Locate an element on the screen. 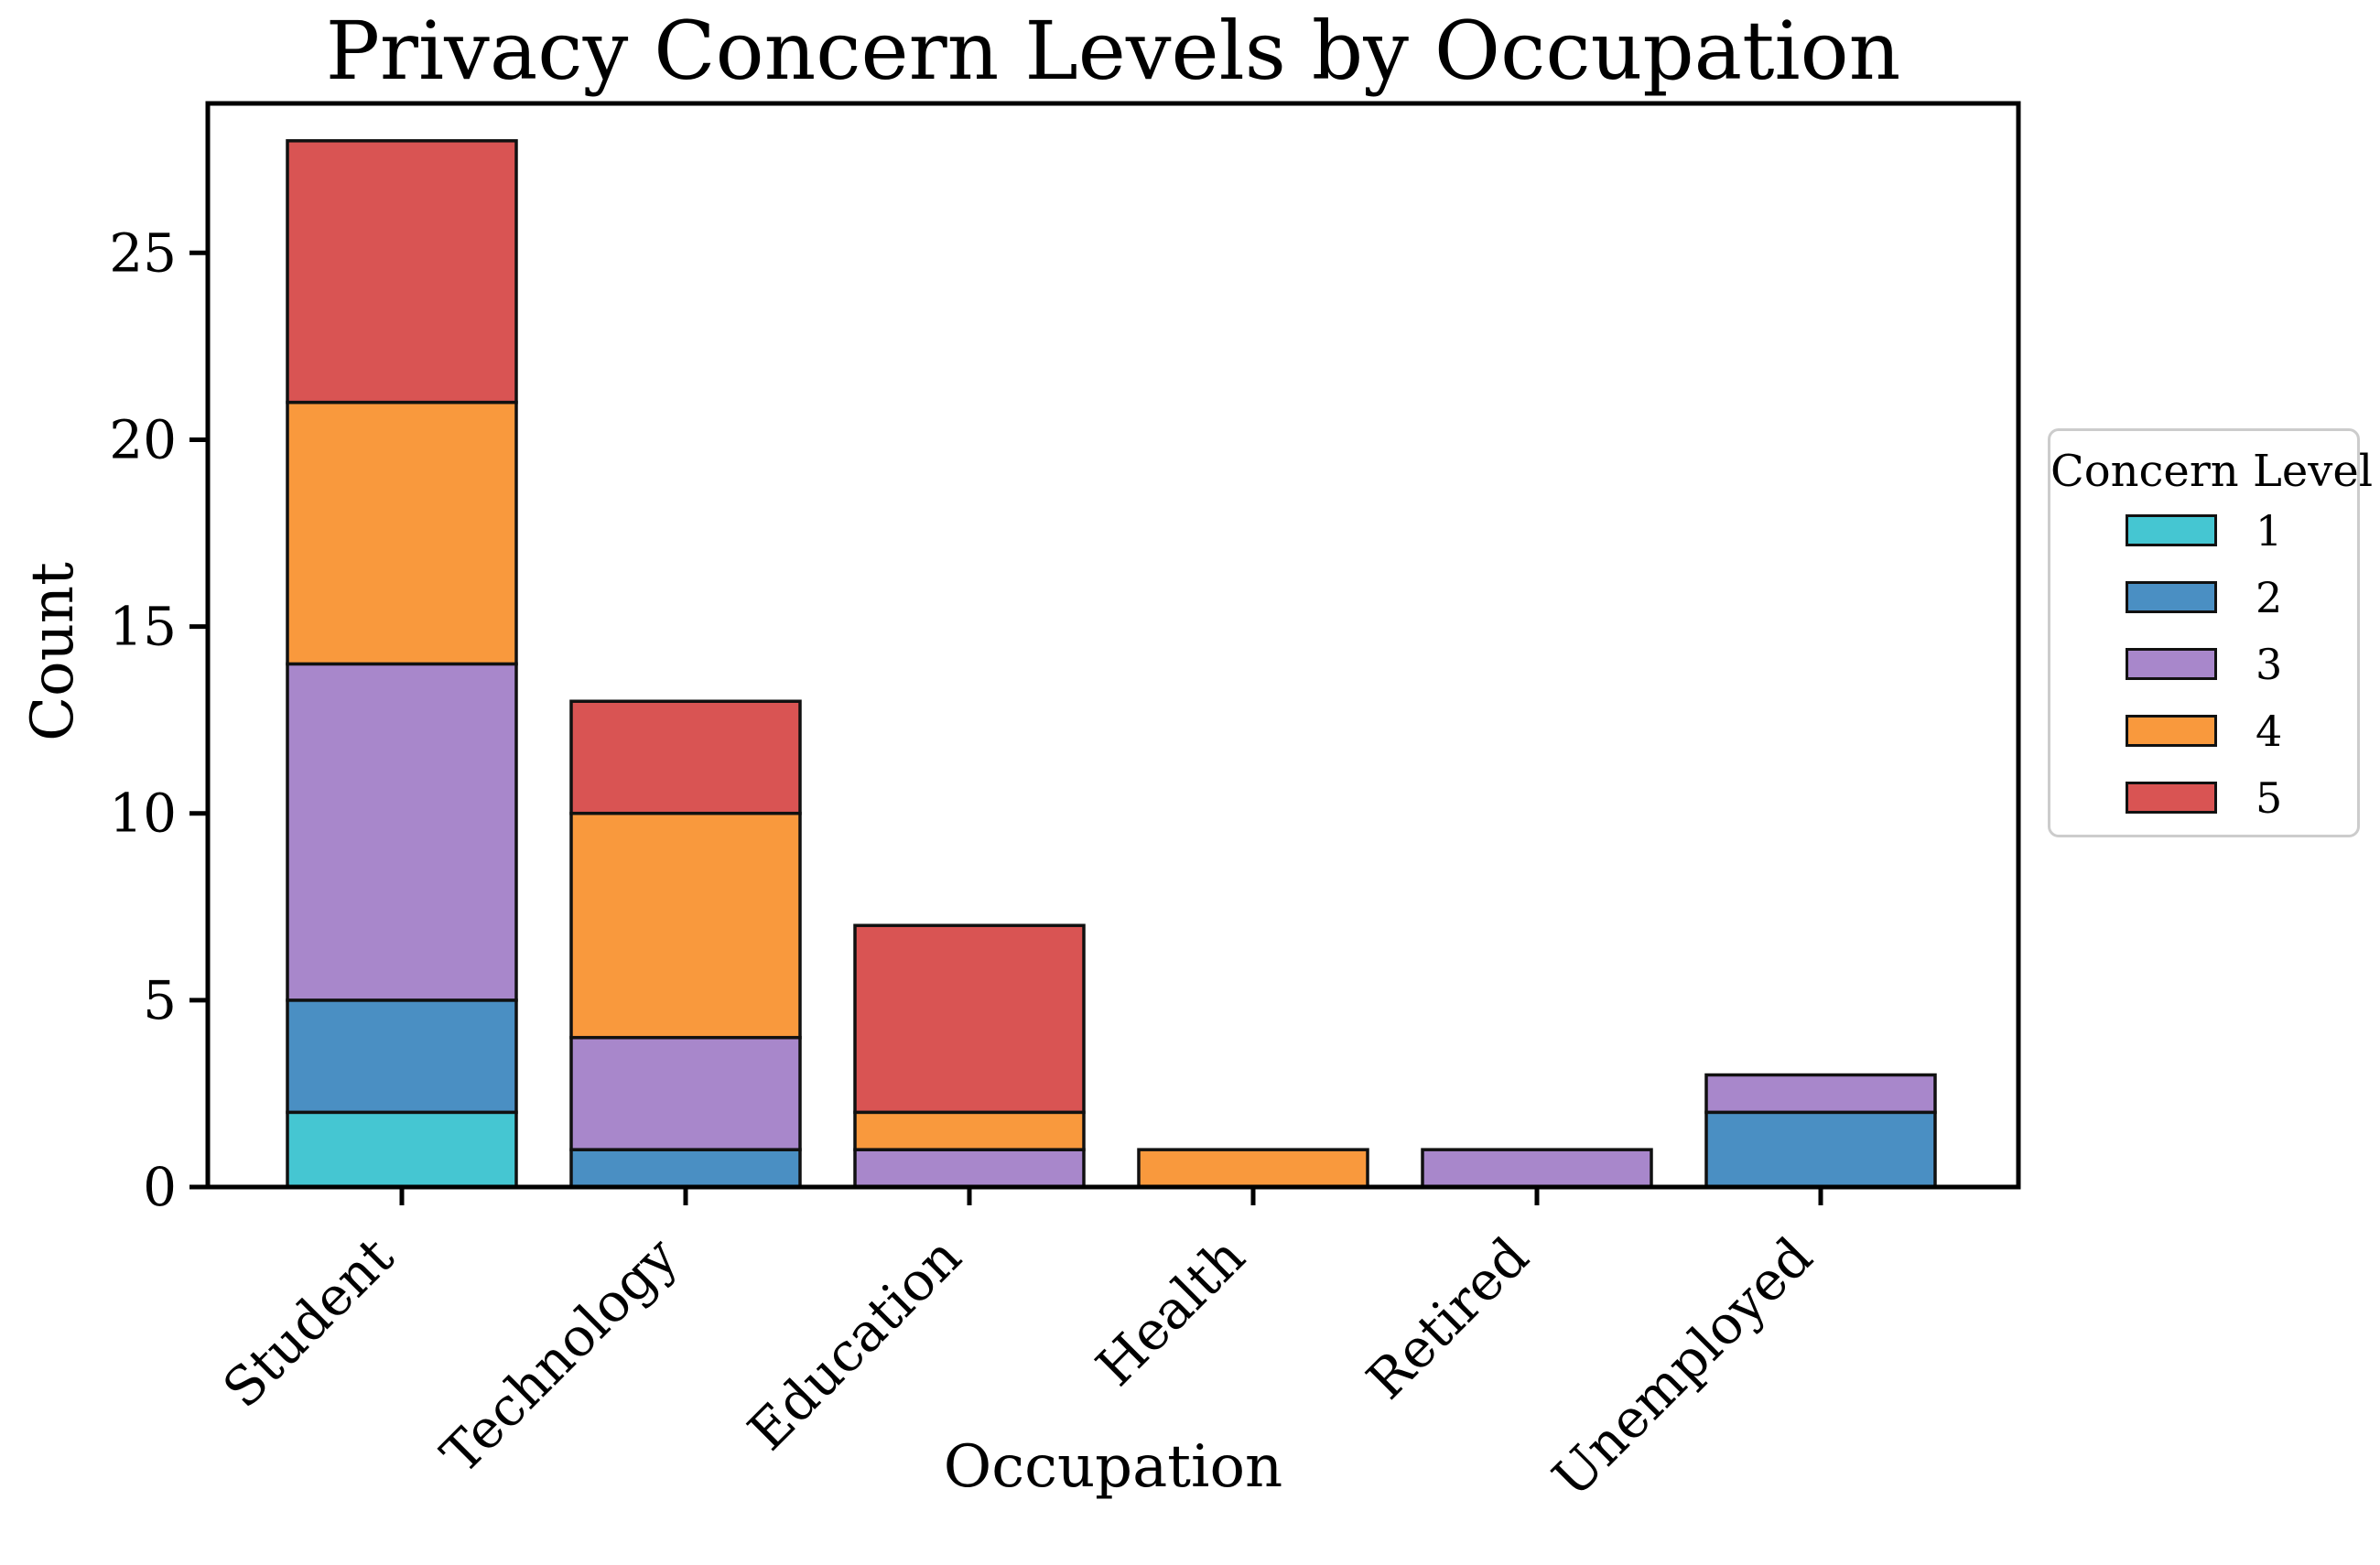 This screenshot has width=2380, height=1565. legend-items: 1 2 3 4 5 is located at coordinates (2203, 664).